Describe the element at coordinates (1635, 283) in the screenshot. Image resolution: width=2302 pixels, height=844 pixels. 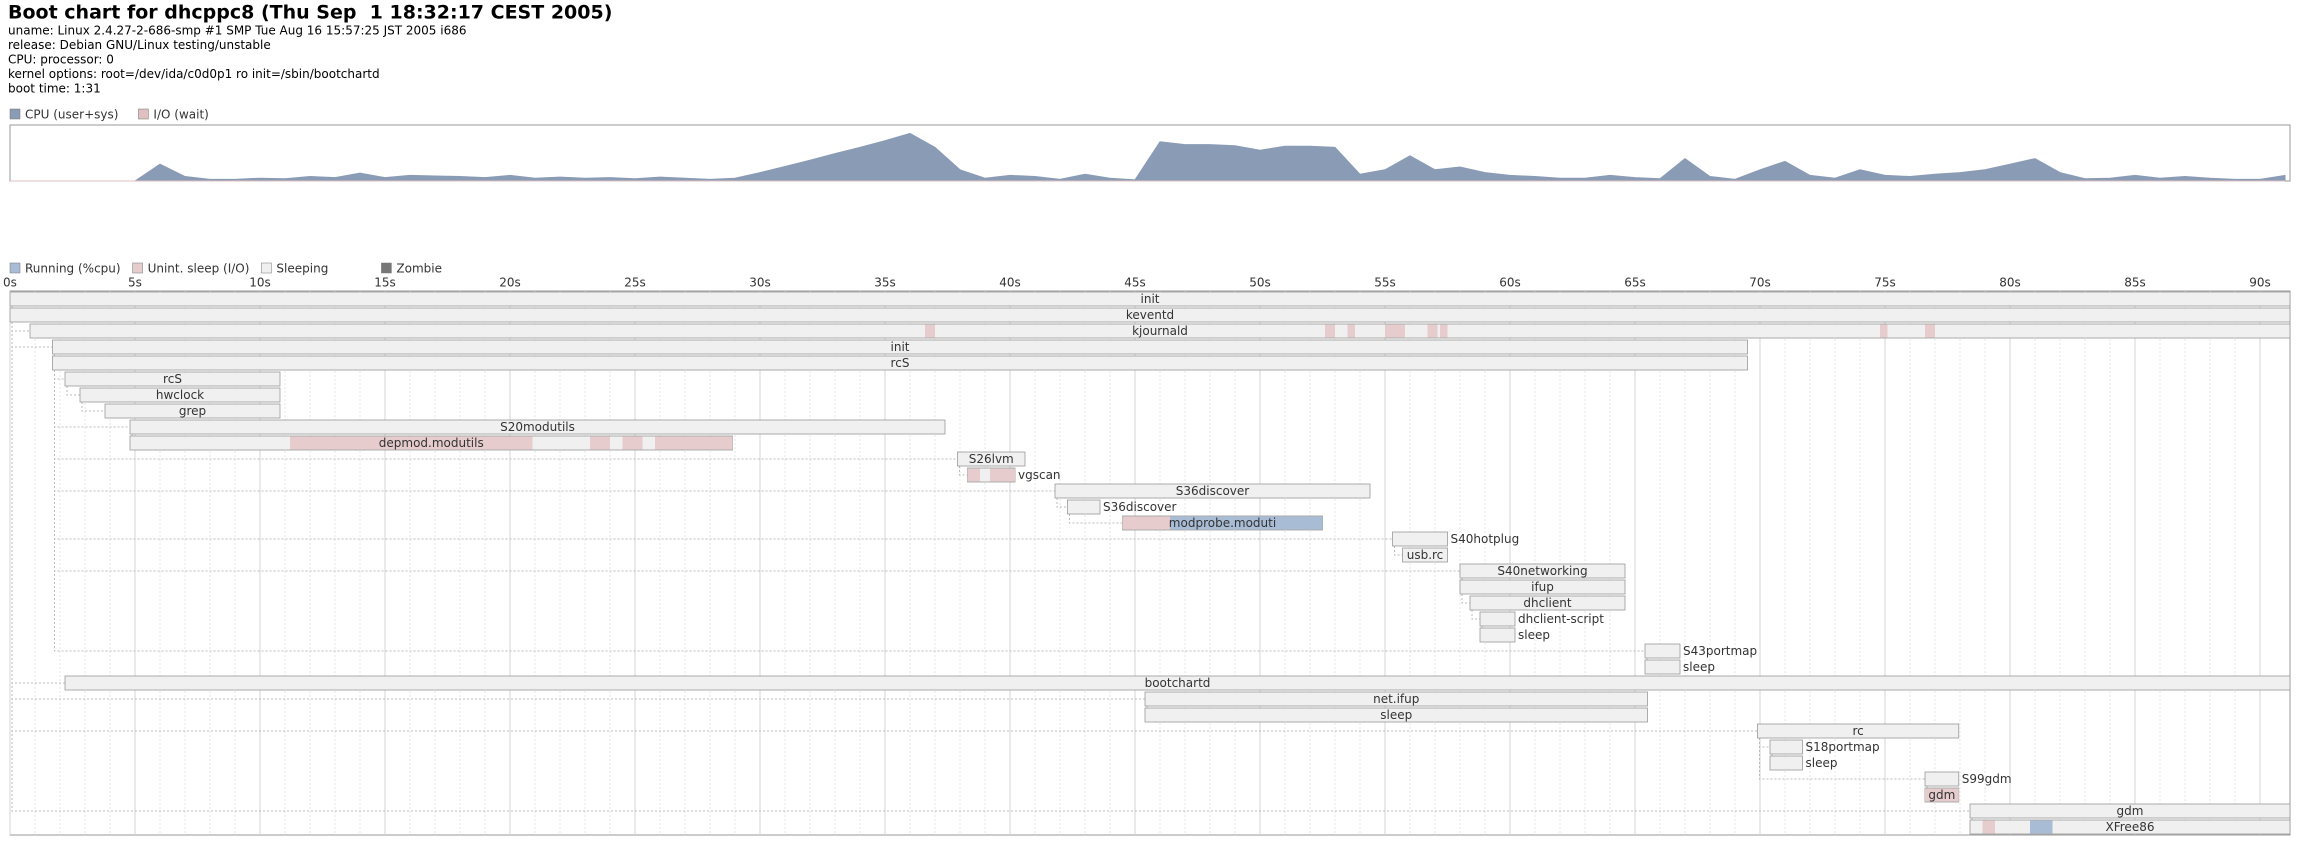
I see `x-tick-label: 65s` at that location.